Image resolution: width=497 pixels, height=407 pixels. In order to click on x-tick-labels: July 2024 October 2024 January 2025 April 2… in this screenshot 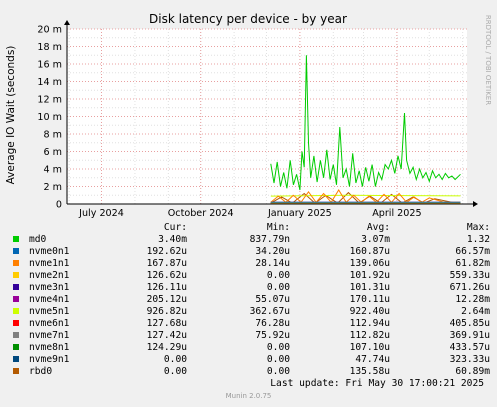, I will do `click(249, 213)`.